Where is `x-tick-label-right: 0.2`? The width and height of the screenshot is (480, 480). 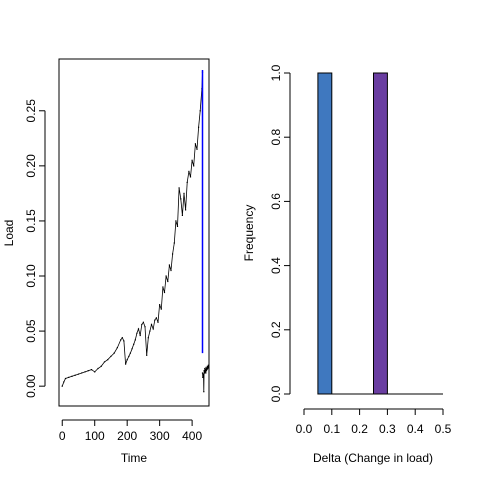
x-tick-label-right: 0.2 is located at coordinates (359, 429).